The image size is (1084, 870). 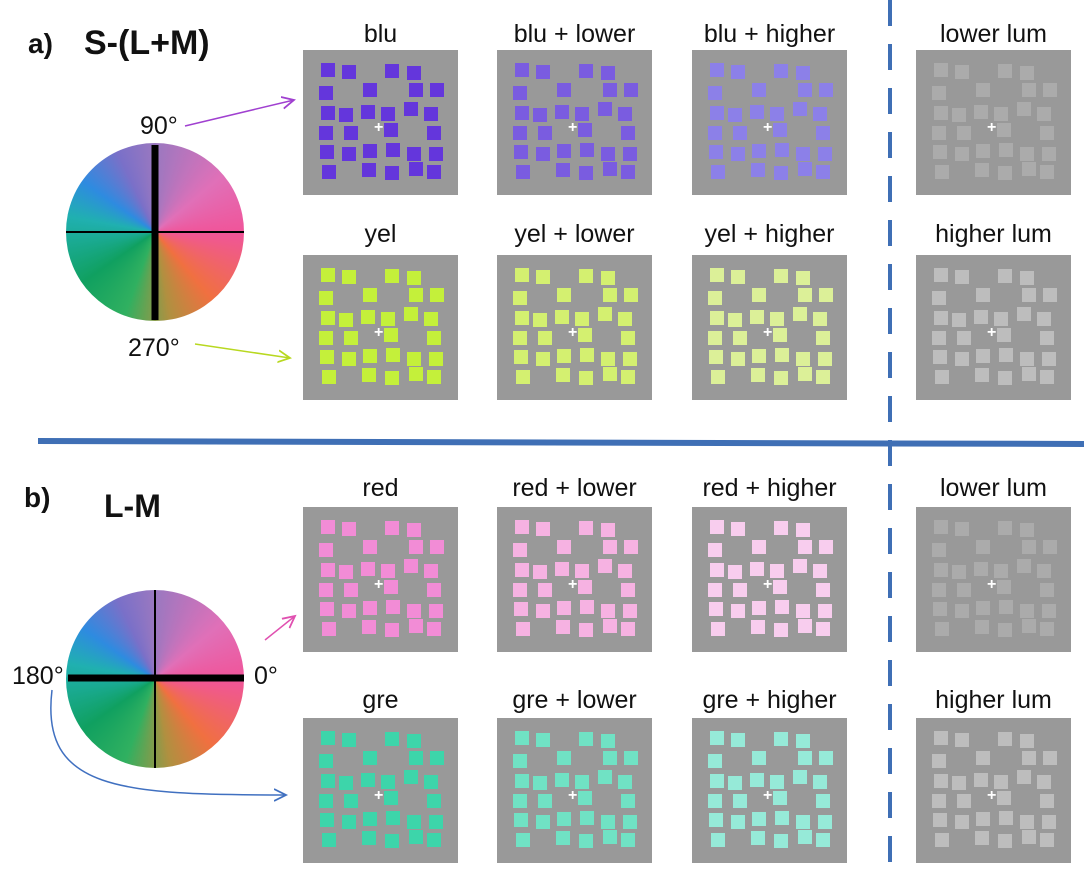 I want to click on condition-label: blu, so click(x=380, y=34).